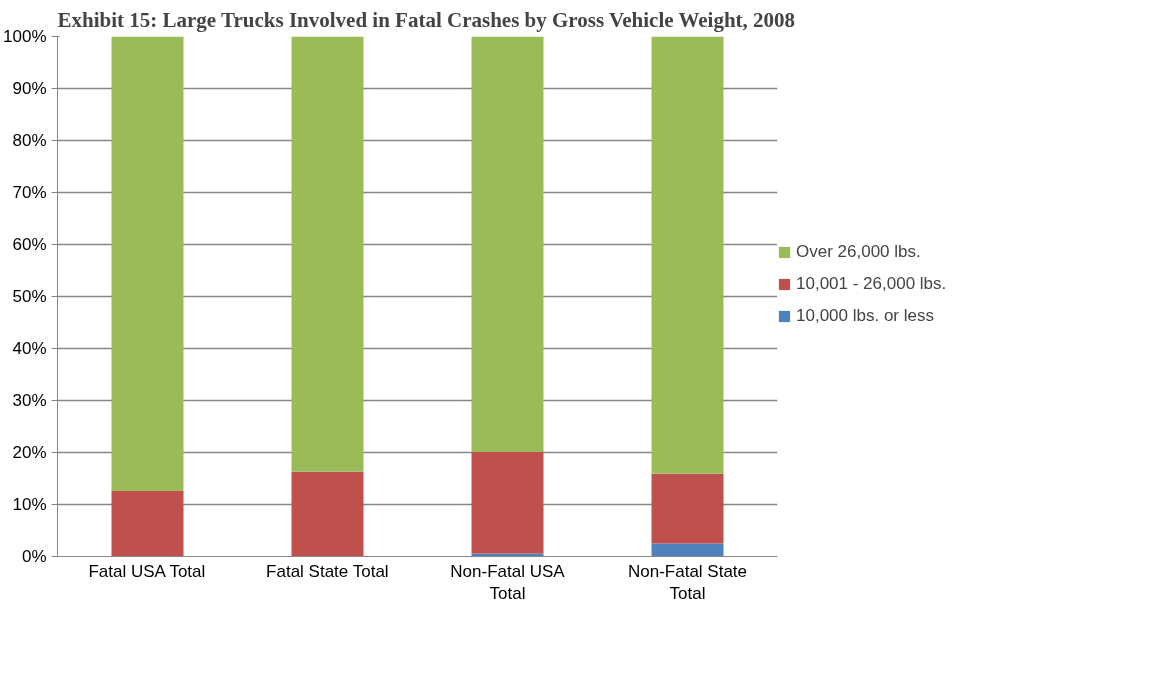 This screenshot has width=1154, height=675. Describe the element at coordinates (29, 504) in the screenshot. I see `y-tick-label: 10%` at that location.